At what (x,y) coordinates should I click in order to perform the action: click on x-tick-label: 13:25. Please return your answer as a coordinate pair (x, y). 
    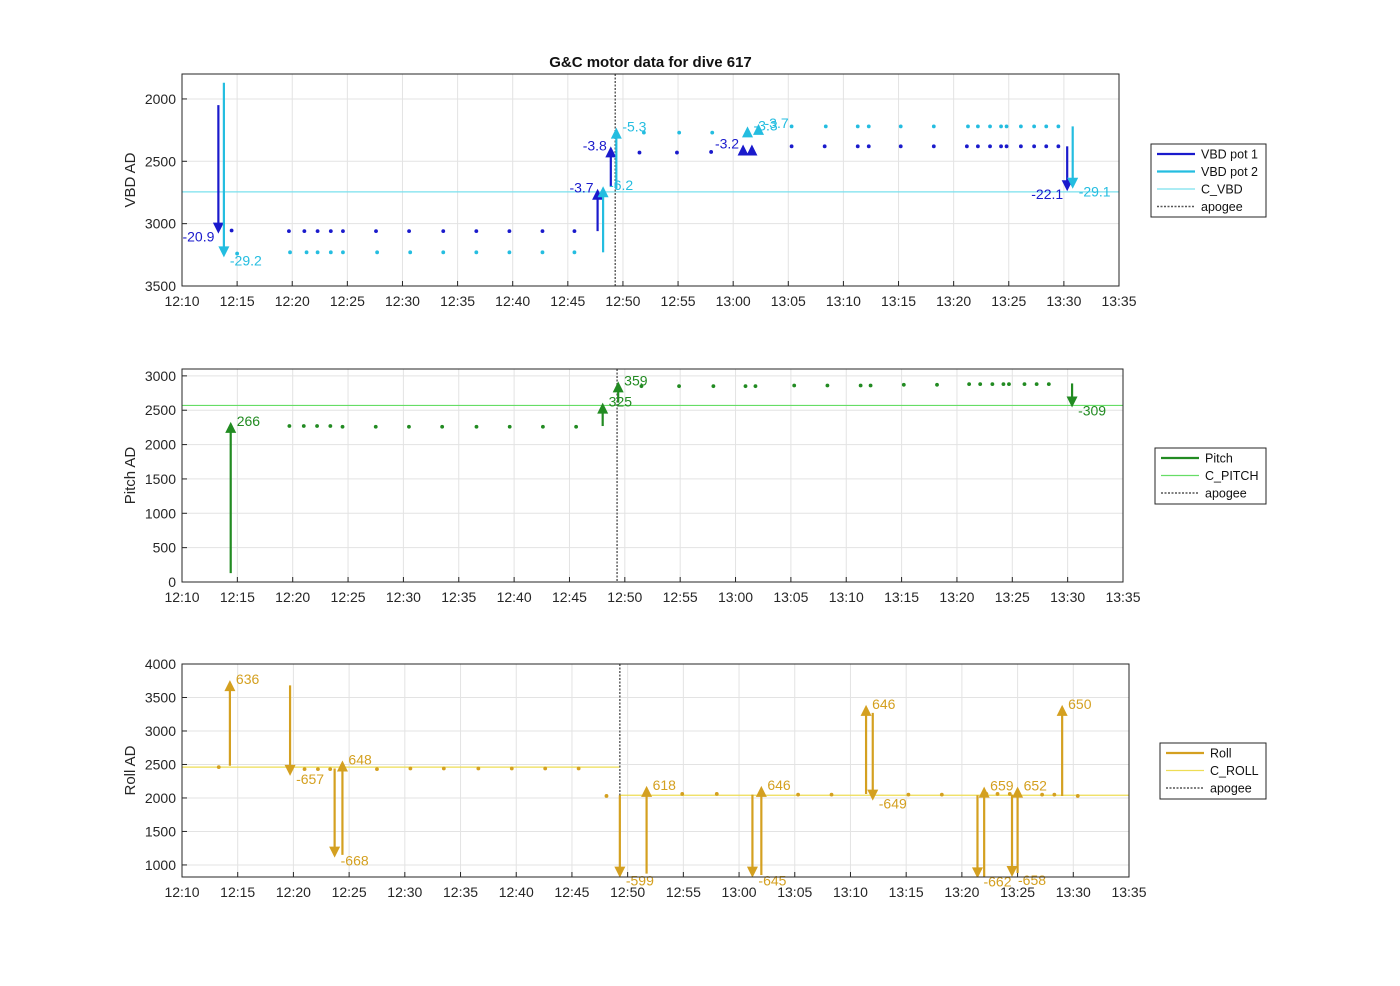
    Looking at the image, I should click on (1008, 301).